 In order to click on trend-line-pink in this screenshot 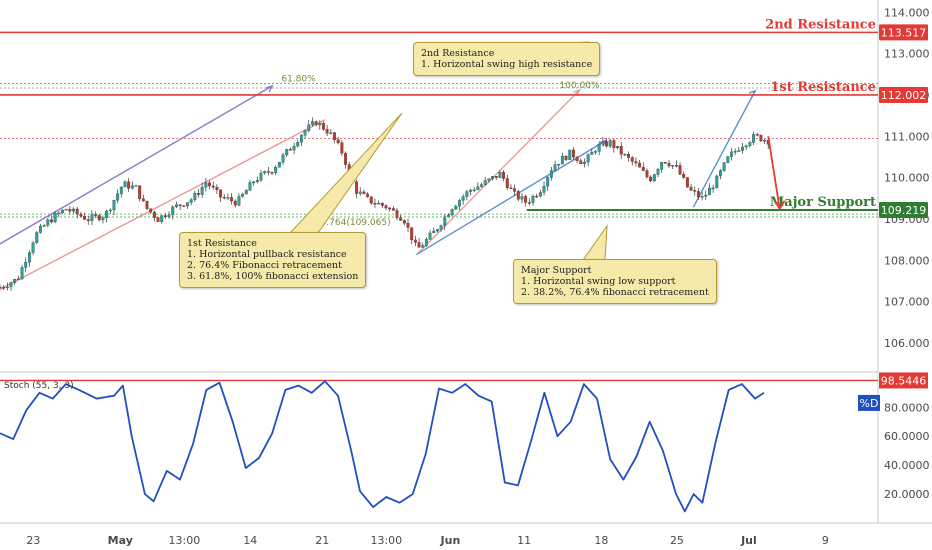, I will do `click(498, 172)`.